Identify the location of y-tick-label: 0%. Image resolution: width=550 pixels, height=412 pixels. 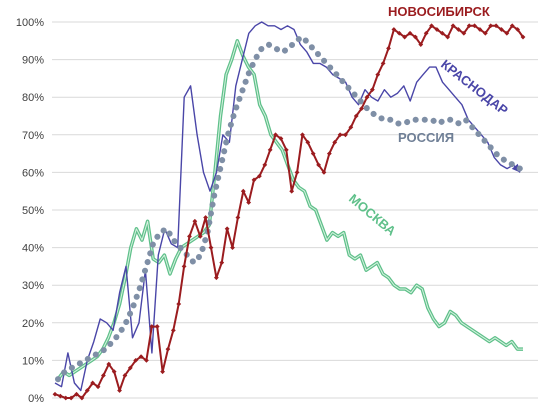
(36, 399).